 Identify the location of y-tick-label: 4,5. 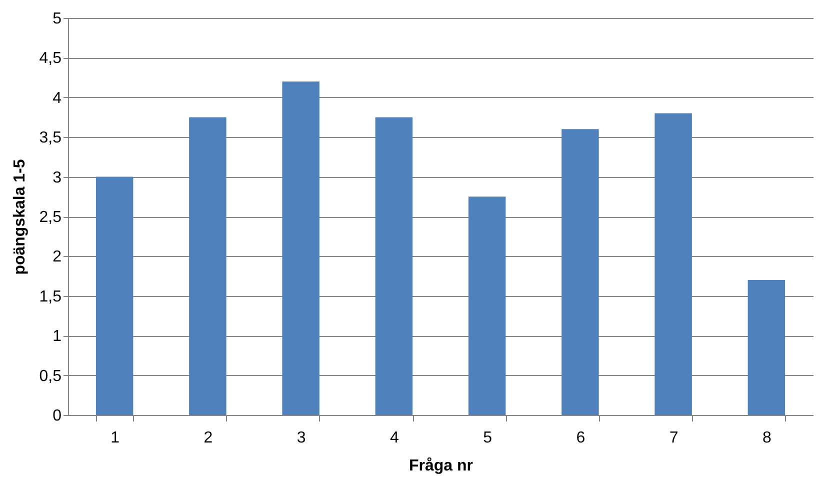
(50, 59).